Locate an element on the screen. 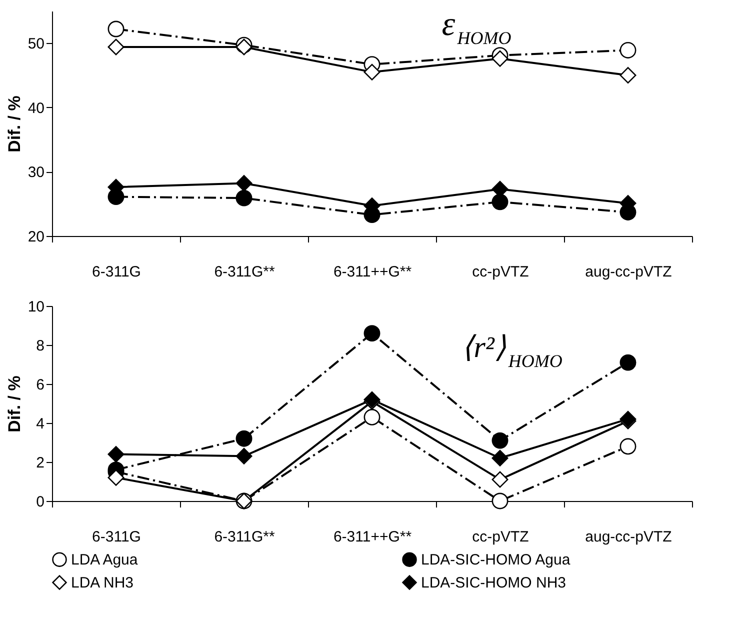 This screenshot has width=744, height=630. y-tick-label: 20 is located at coordinates (36, 237).